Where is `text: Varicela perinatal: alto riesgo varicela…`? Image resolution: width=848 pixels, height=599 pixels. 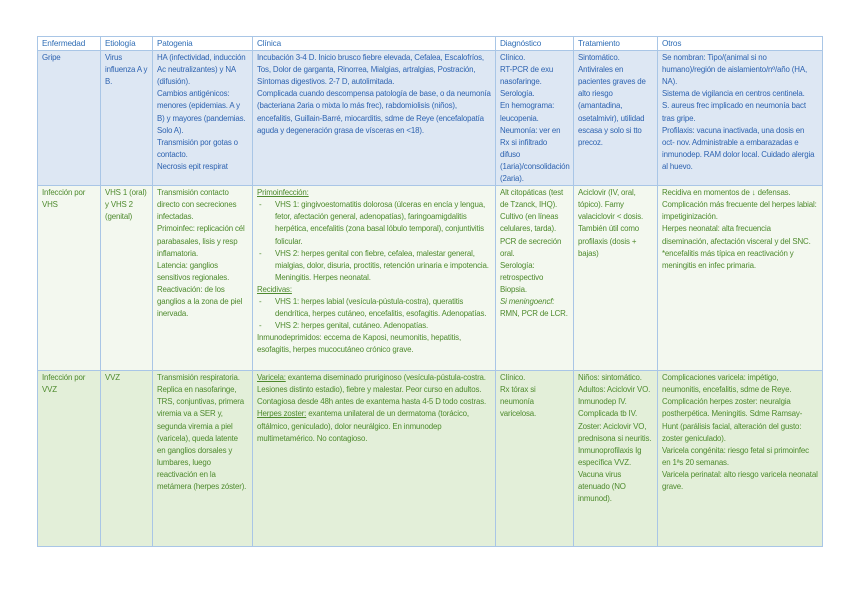
text: Varicela perinatal: alto riesgo varicela… is located at coordinates (740, 480).